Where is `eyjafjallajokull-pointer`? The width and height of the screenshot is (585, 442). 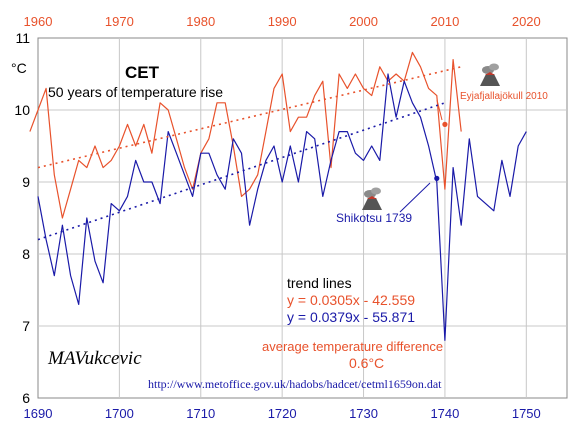 eyjafjallajokull-pointer is located at coordinates (439, 110).